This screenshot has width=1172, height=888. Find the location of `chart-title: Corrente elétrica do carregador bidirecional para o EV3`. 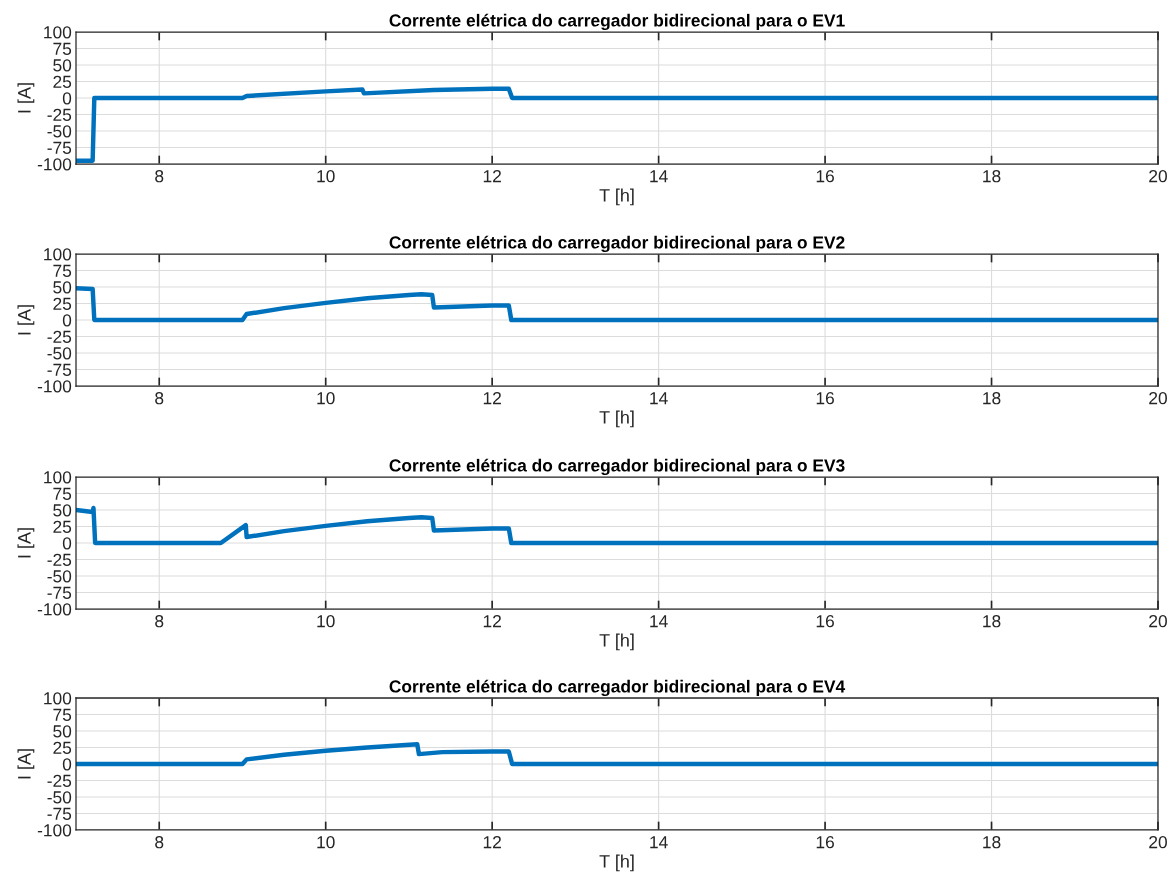

chart-title: Corrente elétrica do carregador bidirecional para o EV3 is located at coordinates (617, 467).